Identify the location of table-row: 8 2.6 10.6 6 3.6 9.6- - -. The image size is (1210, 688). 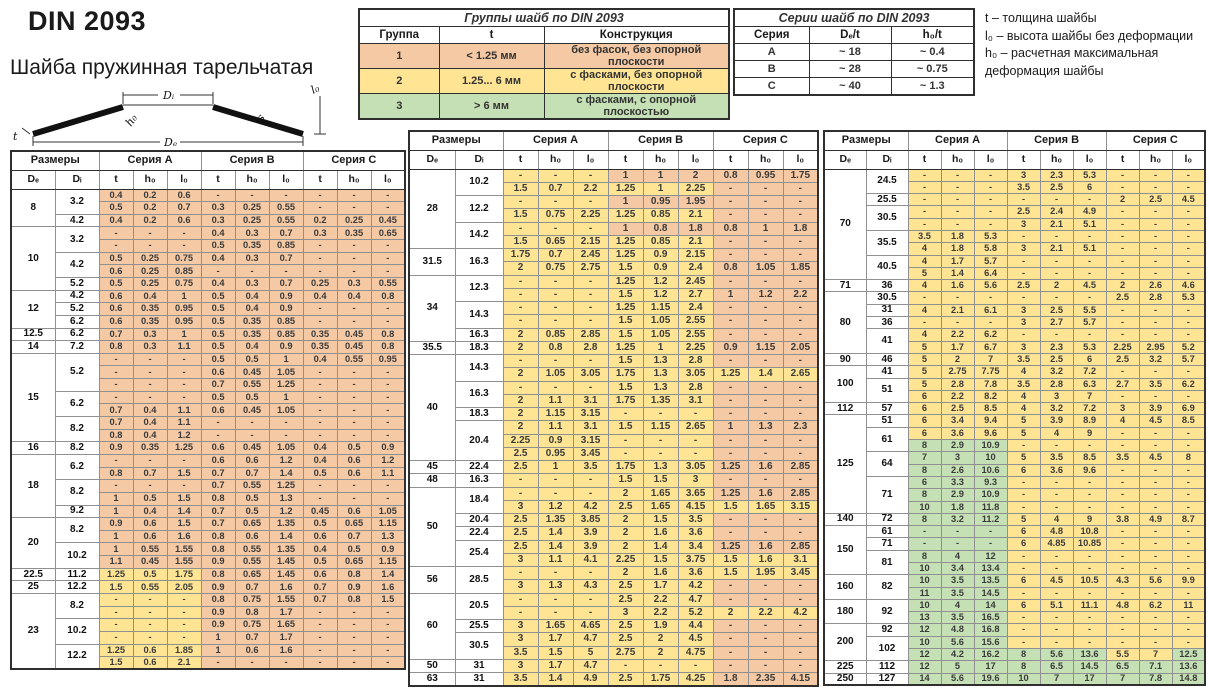
(1015, 470).